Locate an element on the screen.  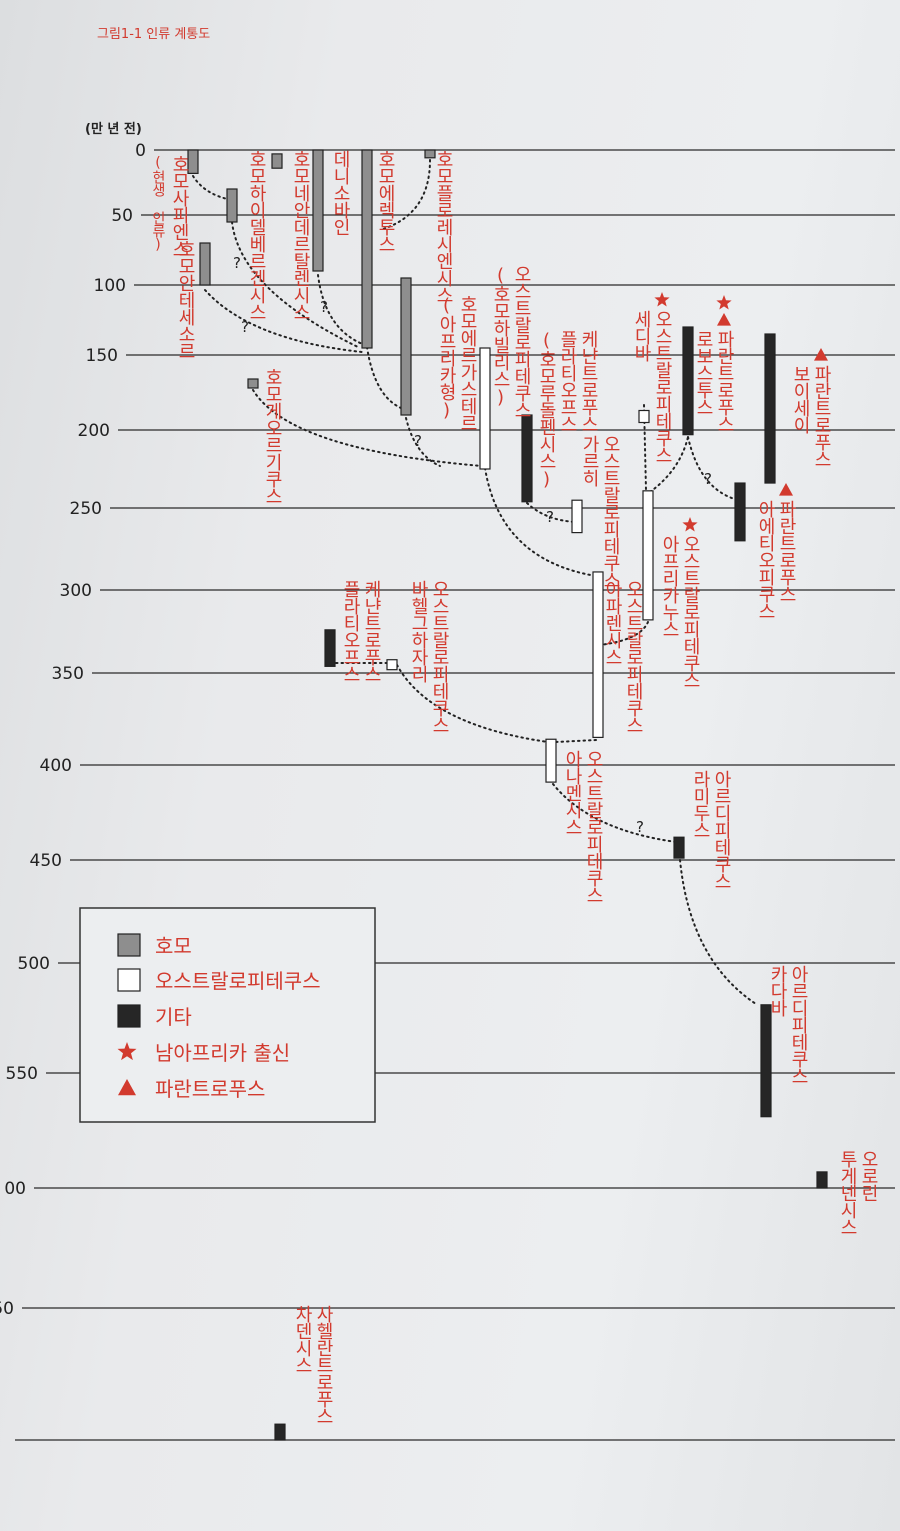
legend-label: 기타 is located at coordinates (173, 1017).